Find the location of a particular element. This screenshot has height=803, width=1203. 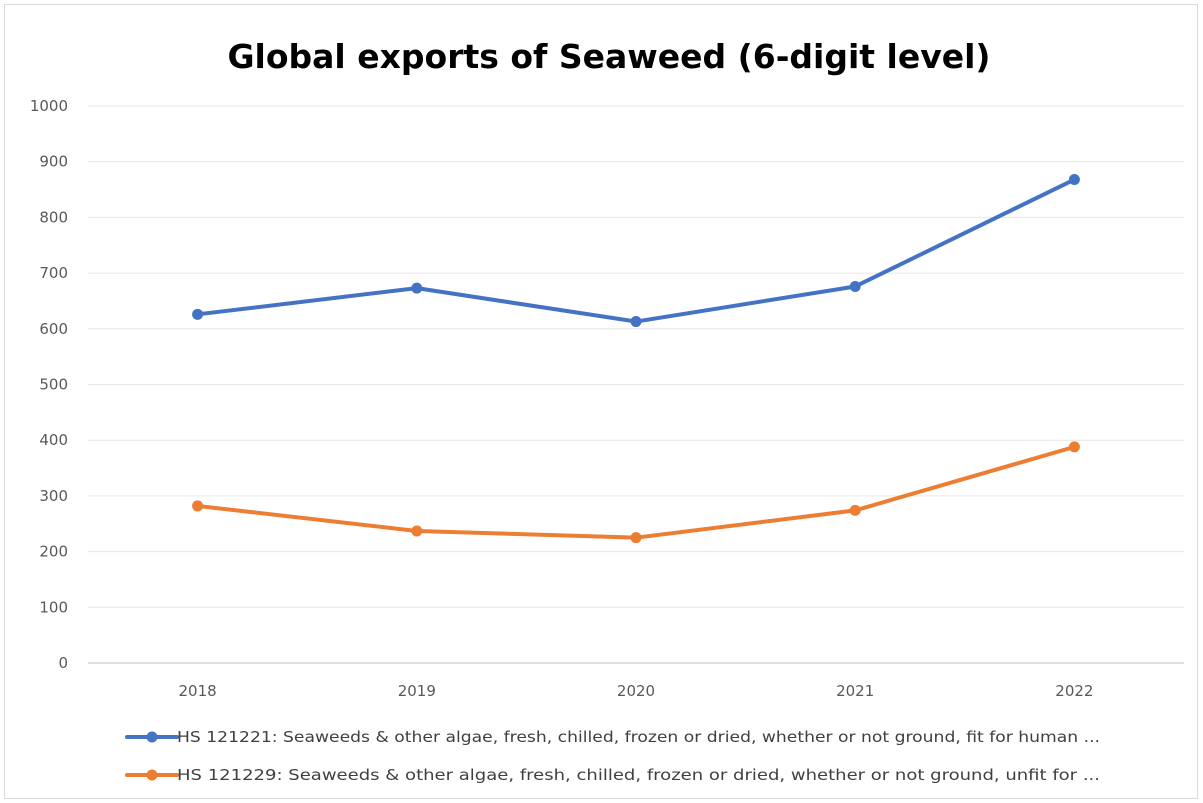

x-tick-label: 2020 is located at coordinates (636, 691).